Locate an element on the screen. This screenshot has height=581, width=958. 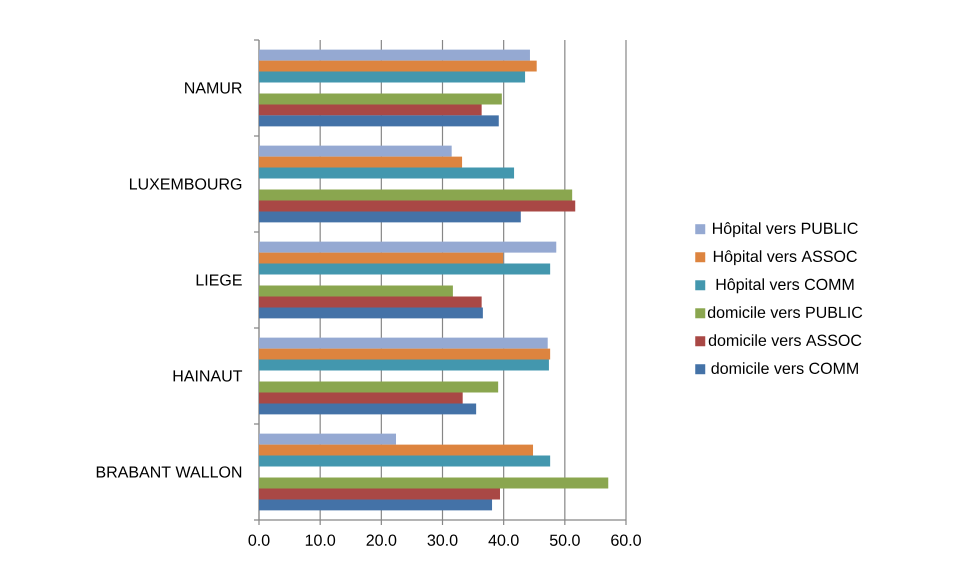
legend-label: Hôpital vers COMM is located at coordinates (785, 286).